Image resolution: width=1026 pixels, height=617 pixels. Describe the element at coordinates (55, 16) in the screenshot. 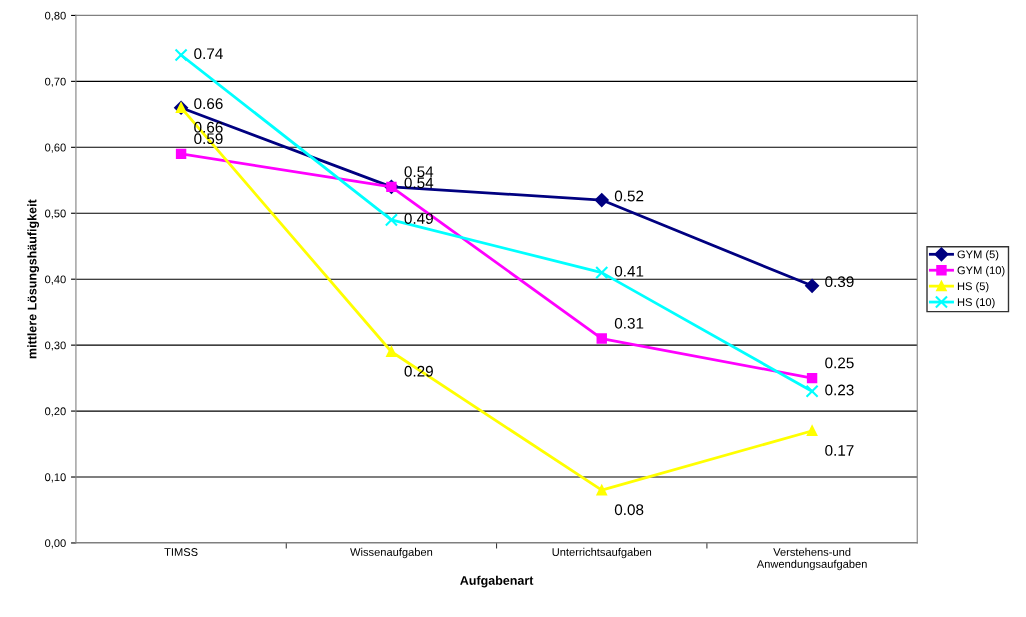

I see `y-tick-label: 0,80` at that location.